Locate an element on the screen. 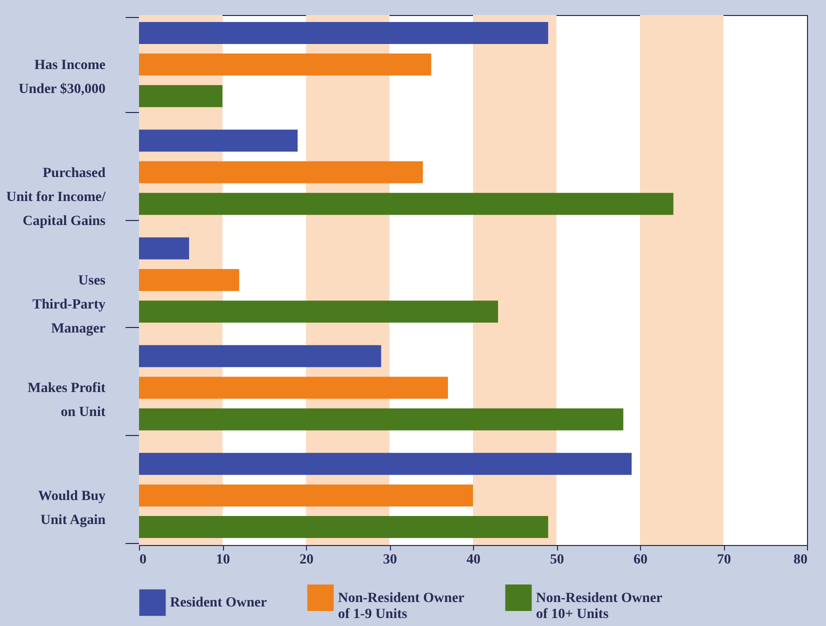 The image size is (826, 626). x-tick-label: 0 is located at coordinates (143, 560).